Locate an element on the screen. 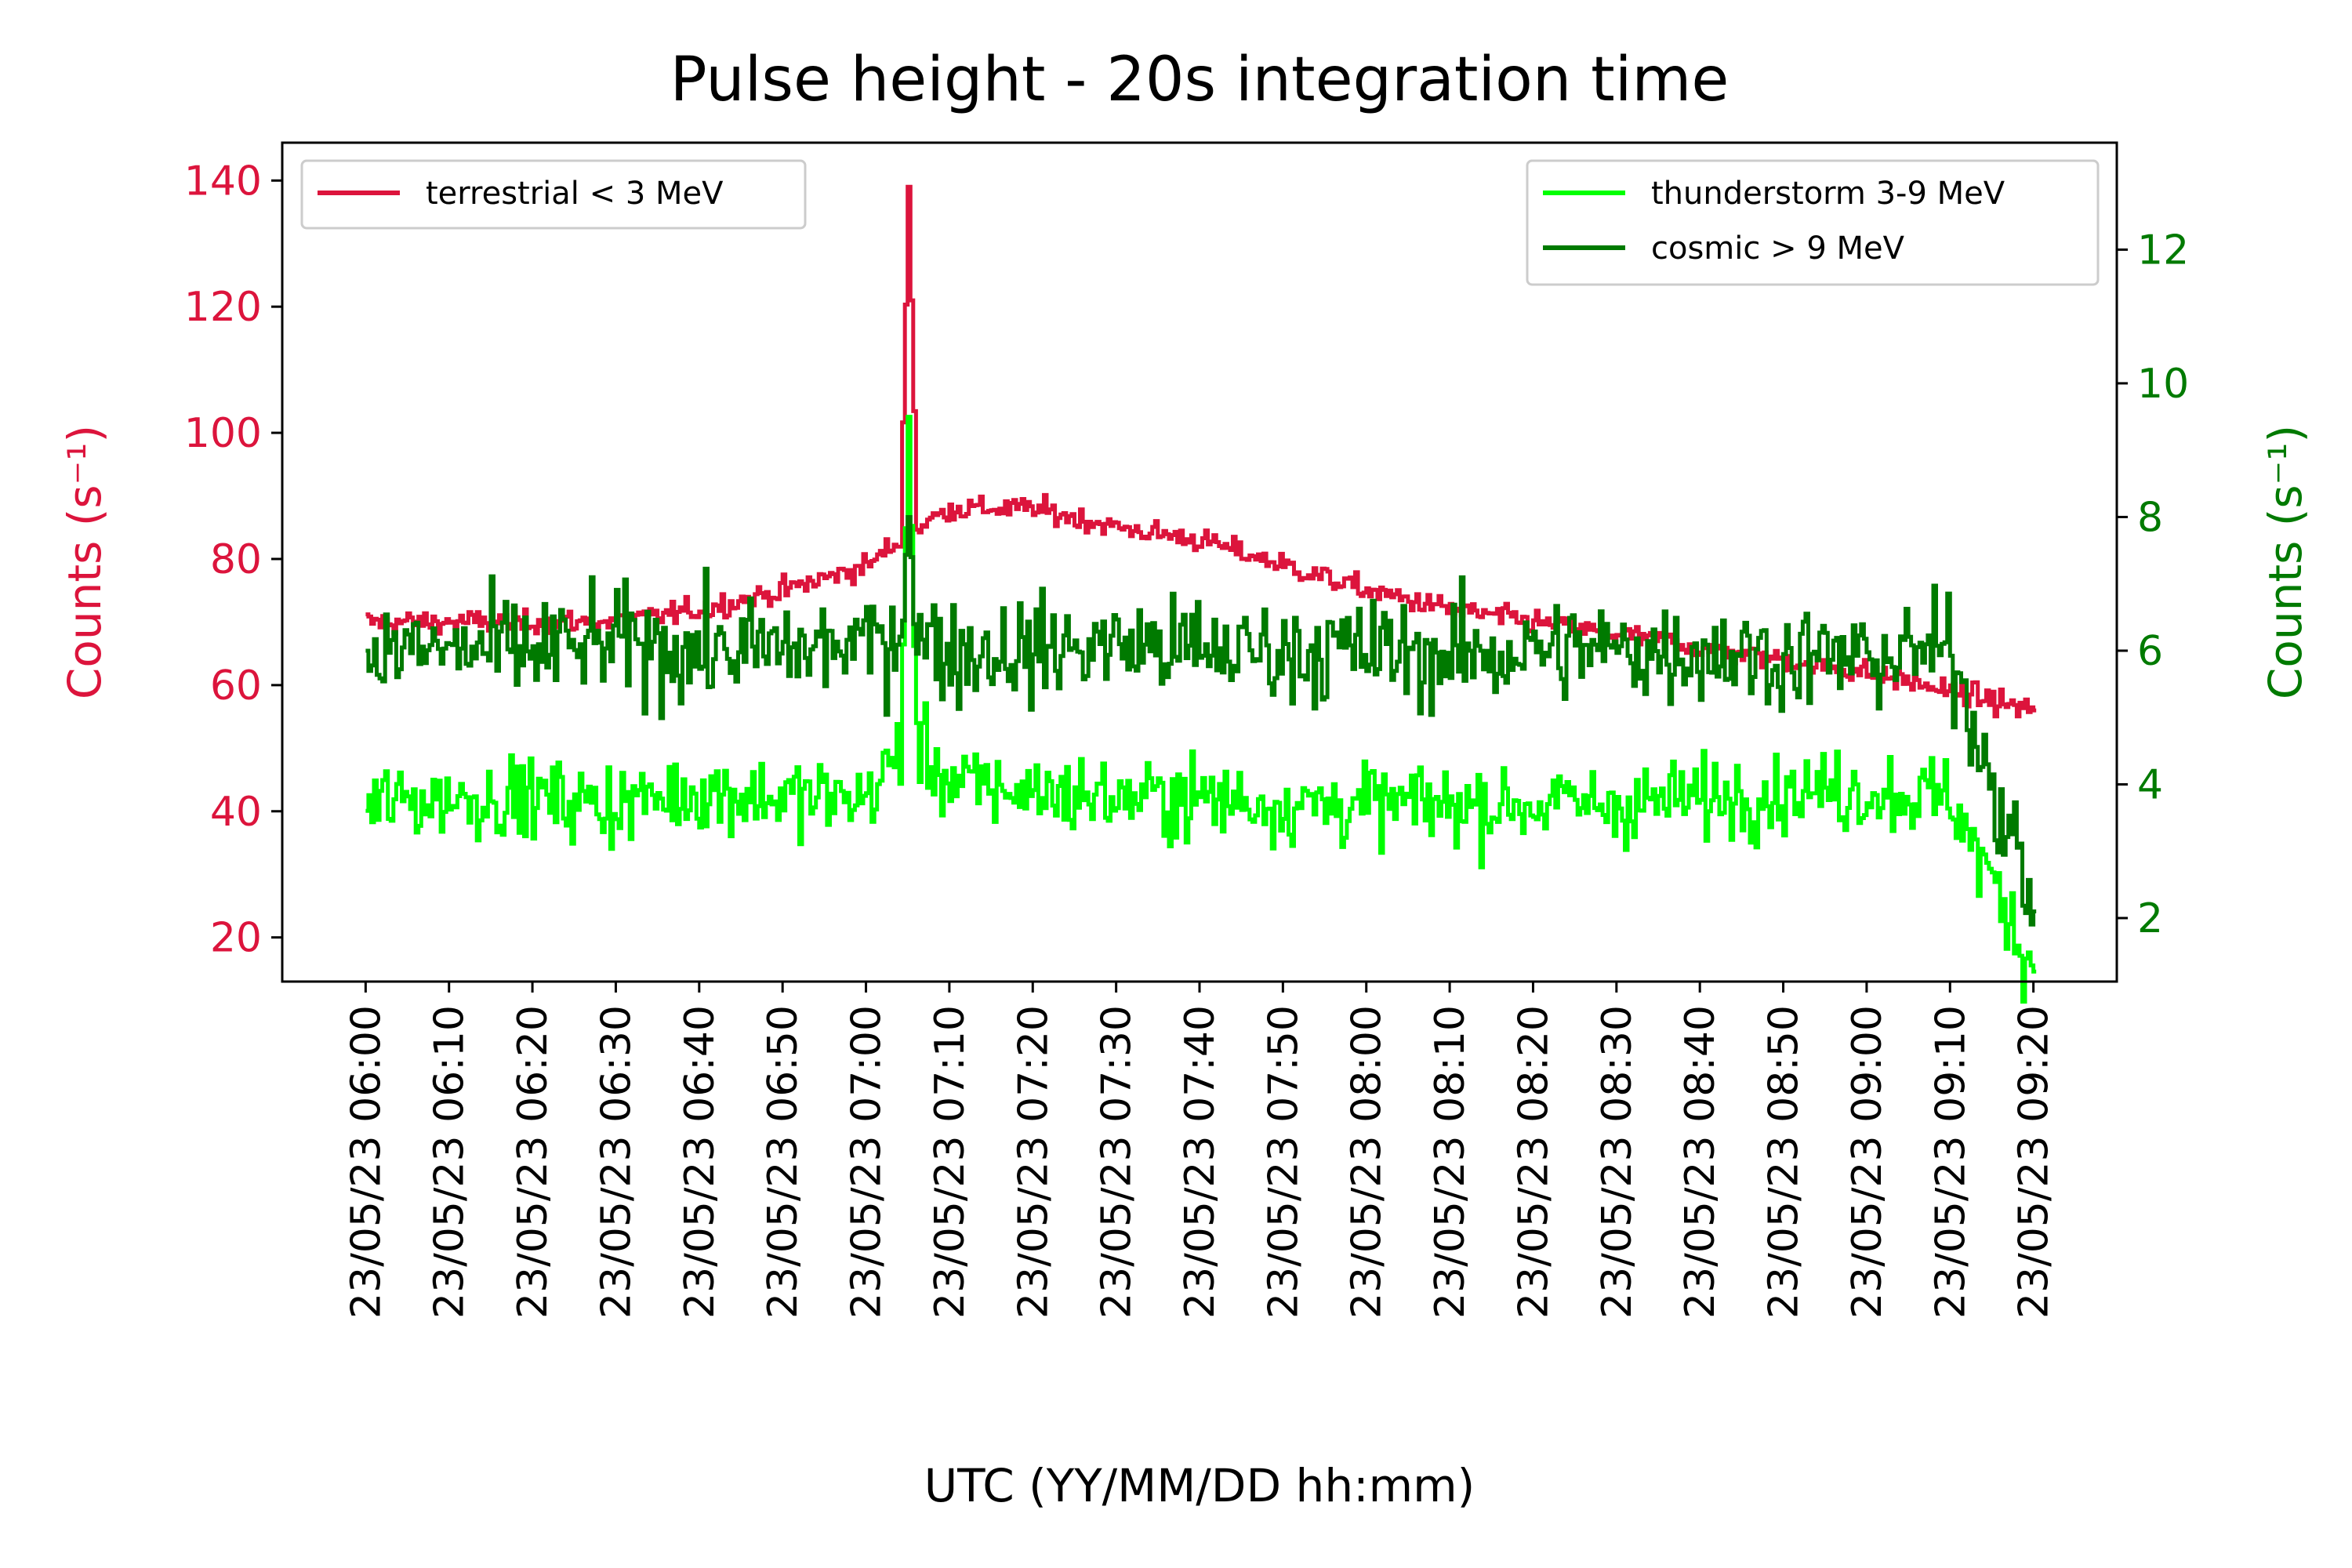 This screenshot has width=2352, height=1568. x-tick-label: 23/05/23 06:20 is located at coordinates (533, 1162).